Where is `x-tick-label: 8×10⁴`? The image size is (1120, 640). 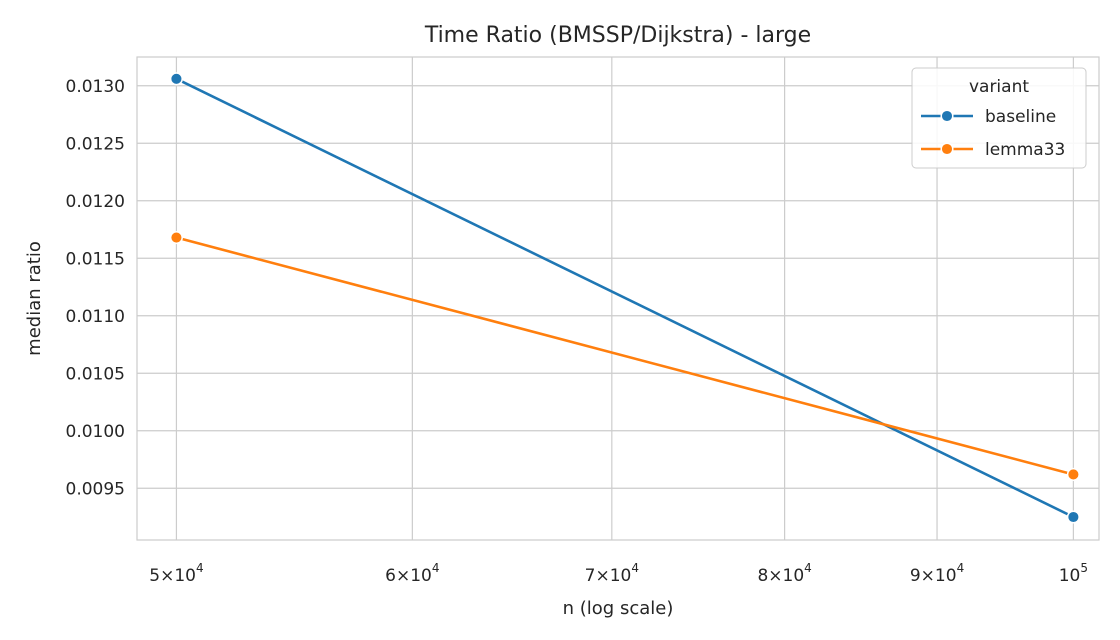 x-tick-label: 8×10⁴ is located at coordinates (784, 573).